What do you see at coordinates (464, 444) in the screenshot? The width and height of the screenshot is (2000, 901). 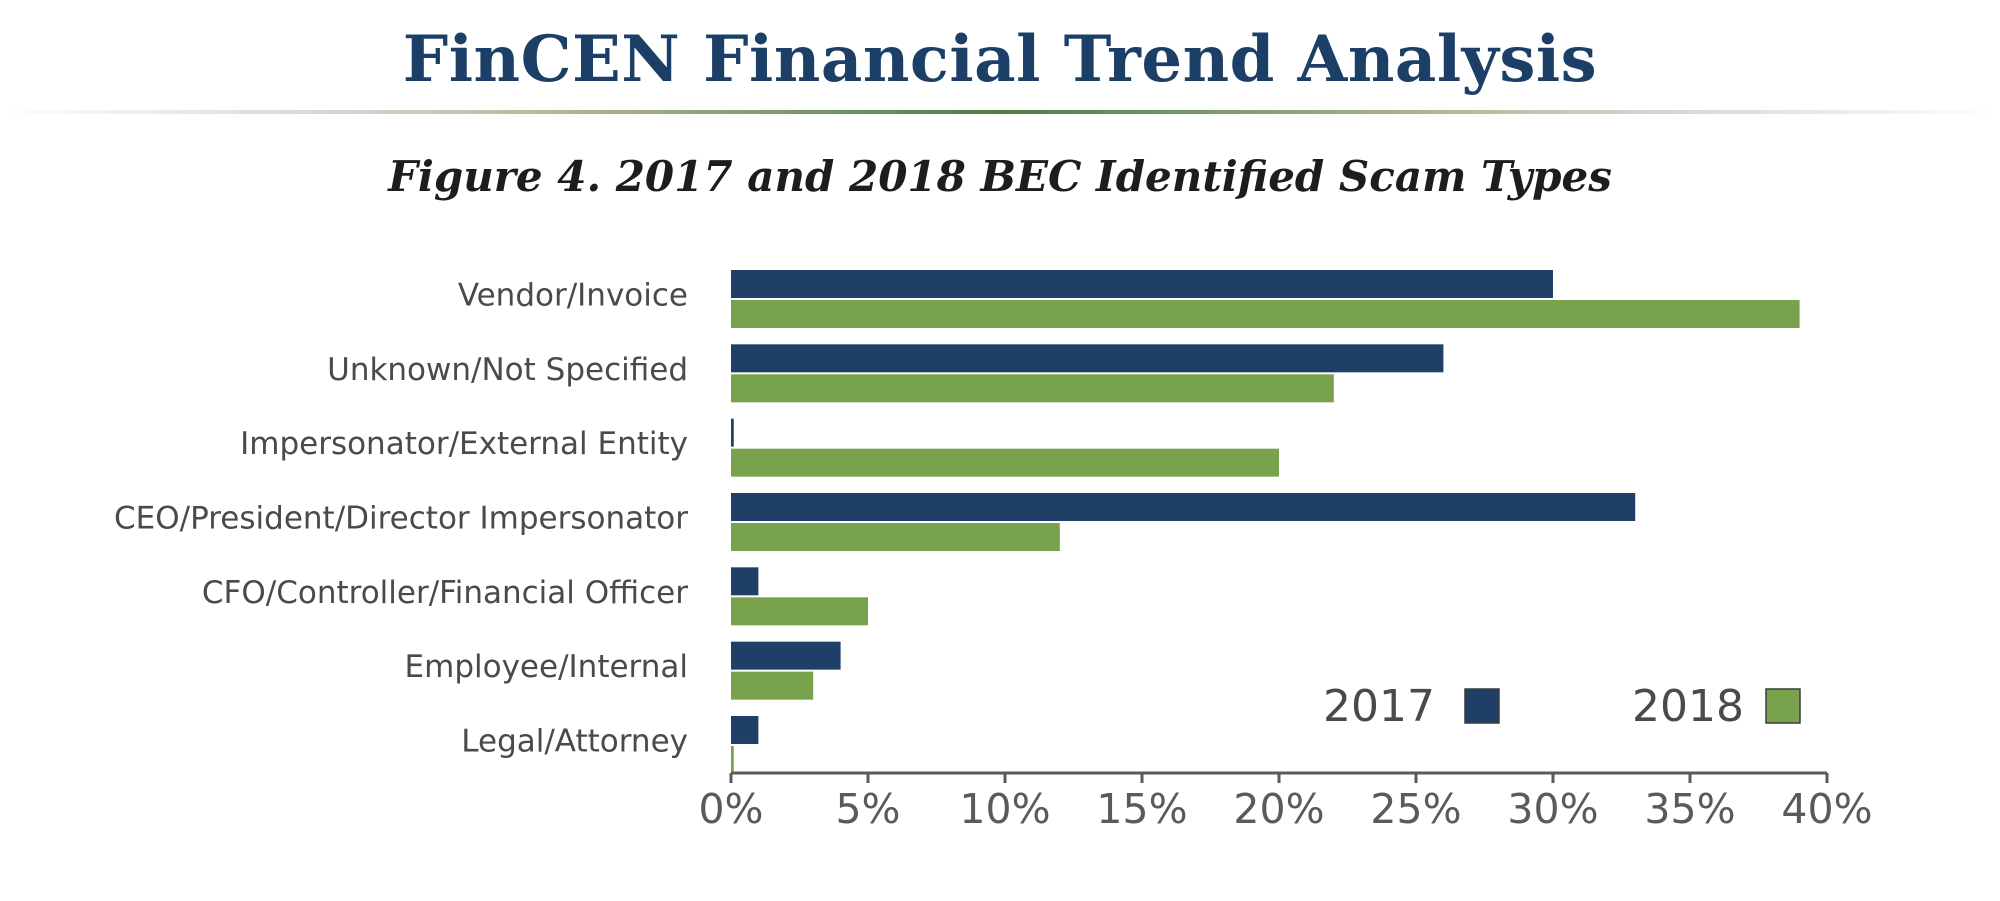 I see `category-label: Impersonator/External Entity` at bounding box center [464, 444].